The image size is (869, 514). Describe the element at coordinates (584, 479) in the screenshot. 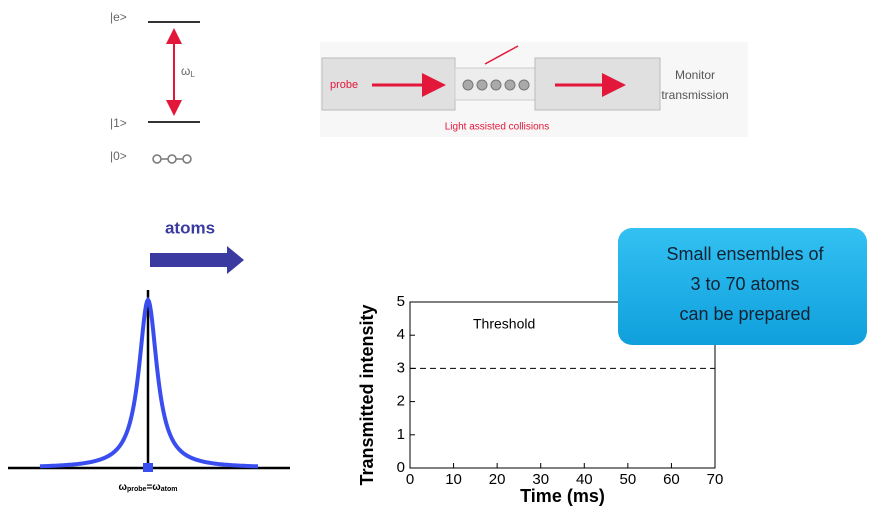

I see `x-tick-label: 40` at that location.